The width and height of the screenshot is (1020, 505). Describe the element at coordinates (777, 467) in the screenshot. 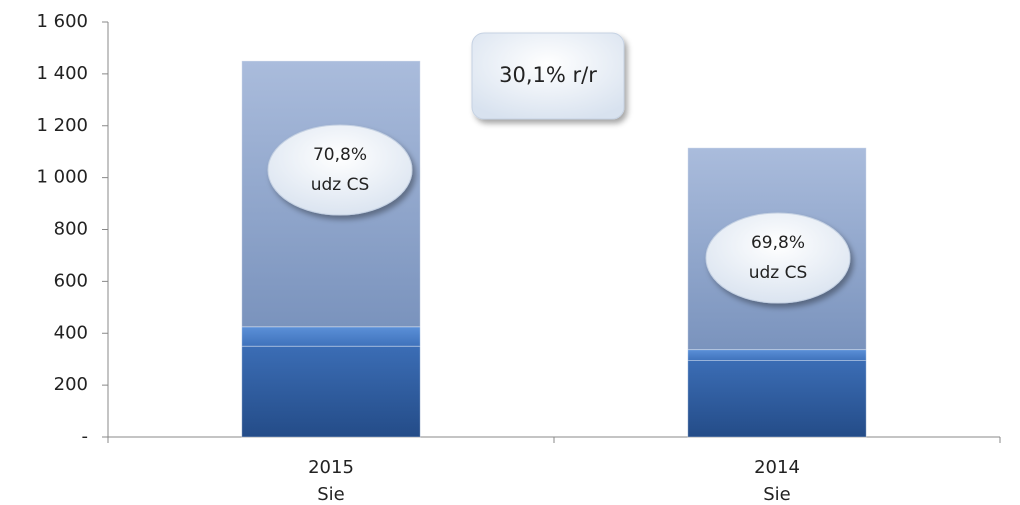

I see `x-tick-label: 2014` at that location.